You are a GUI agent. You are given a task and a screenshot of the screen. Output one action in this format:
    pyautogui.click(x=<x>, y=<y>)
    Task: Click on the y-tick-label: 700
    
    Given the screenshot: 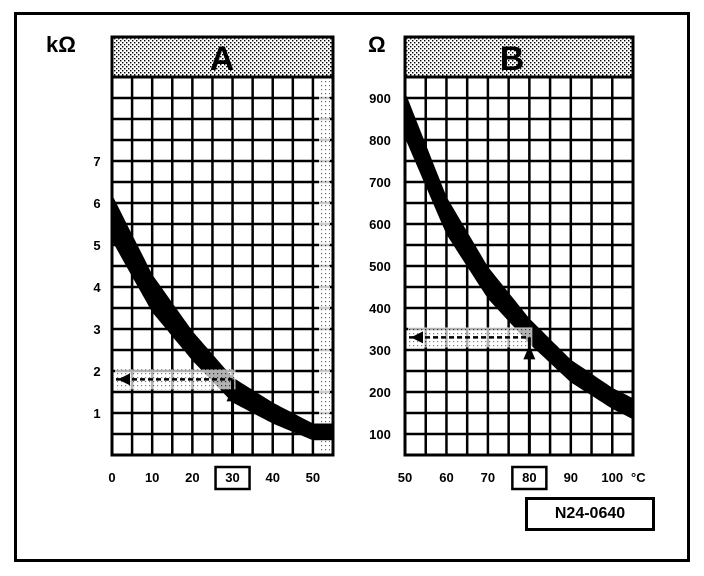 What is the action you would take?
    pyautogui.click(x=380, y=182)
    